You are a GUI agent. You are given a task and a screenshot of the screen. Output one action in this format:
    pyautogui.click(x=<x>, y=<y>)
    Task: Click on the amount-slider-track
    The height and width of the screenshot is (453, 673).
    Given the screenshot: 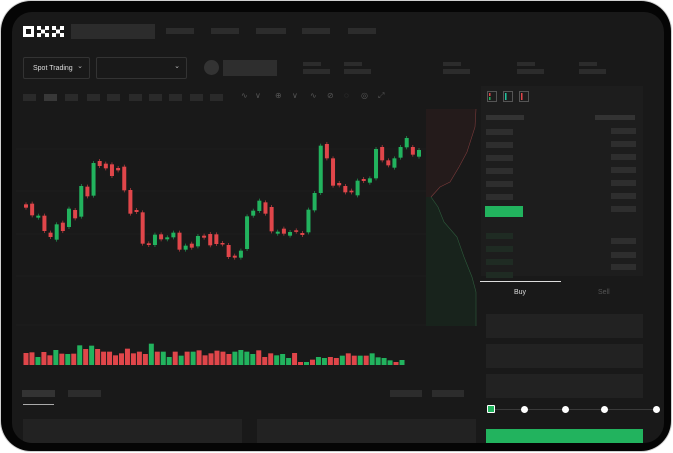 What is the action you would take?
    pyautogui.click(x=573, y=409)
    